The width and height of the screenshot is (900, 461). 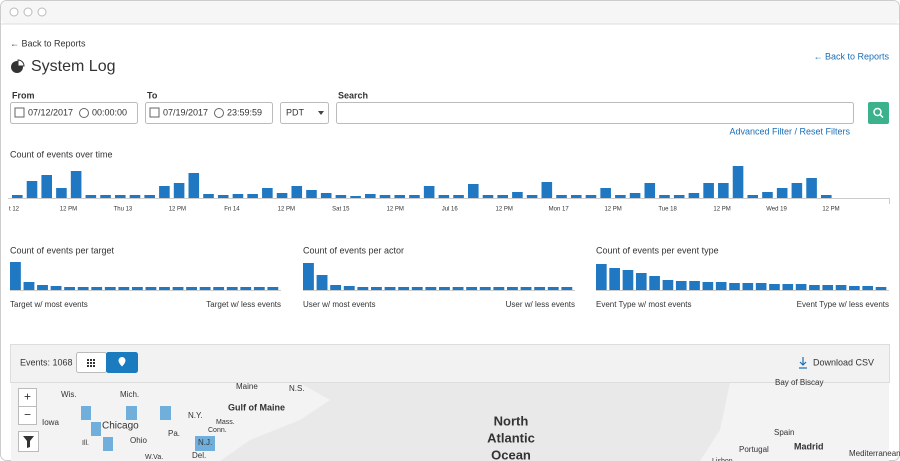 I want to click on map-label: Del., so click(x=199, y=455).